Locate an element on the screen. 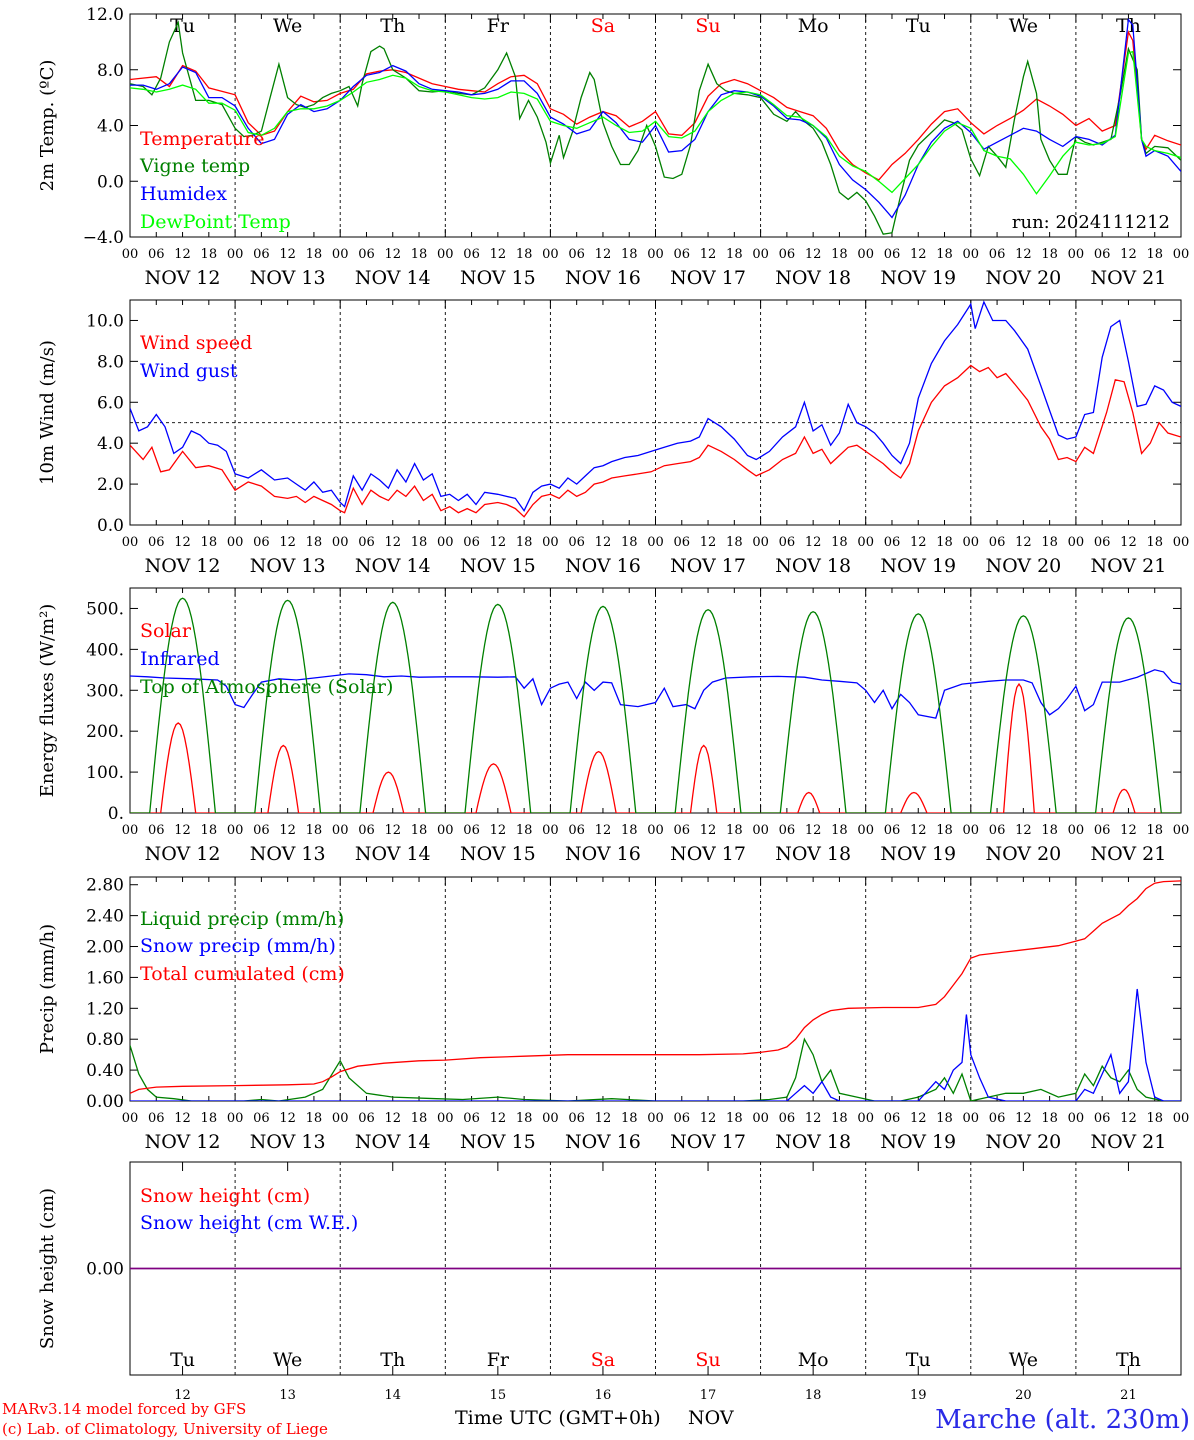 This screenshot has height=1440, width=1194. legend-cumulated: Total cumulated (cm) is located at coordinates (242, 974).